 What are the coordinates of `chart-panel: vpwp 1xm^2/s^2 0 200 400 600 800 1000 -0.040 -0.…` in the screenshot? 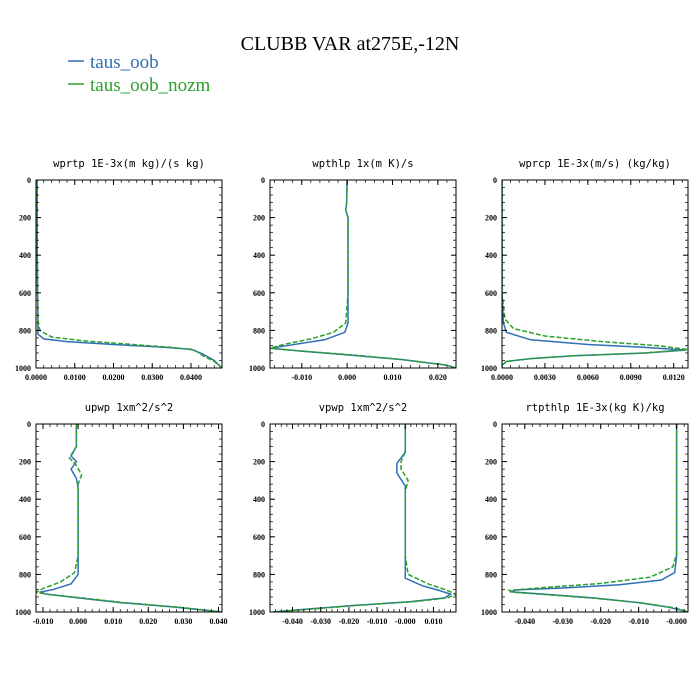 It's located at (353, 514).